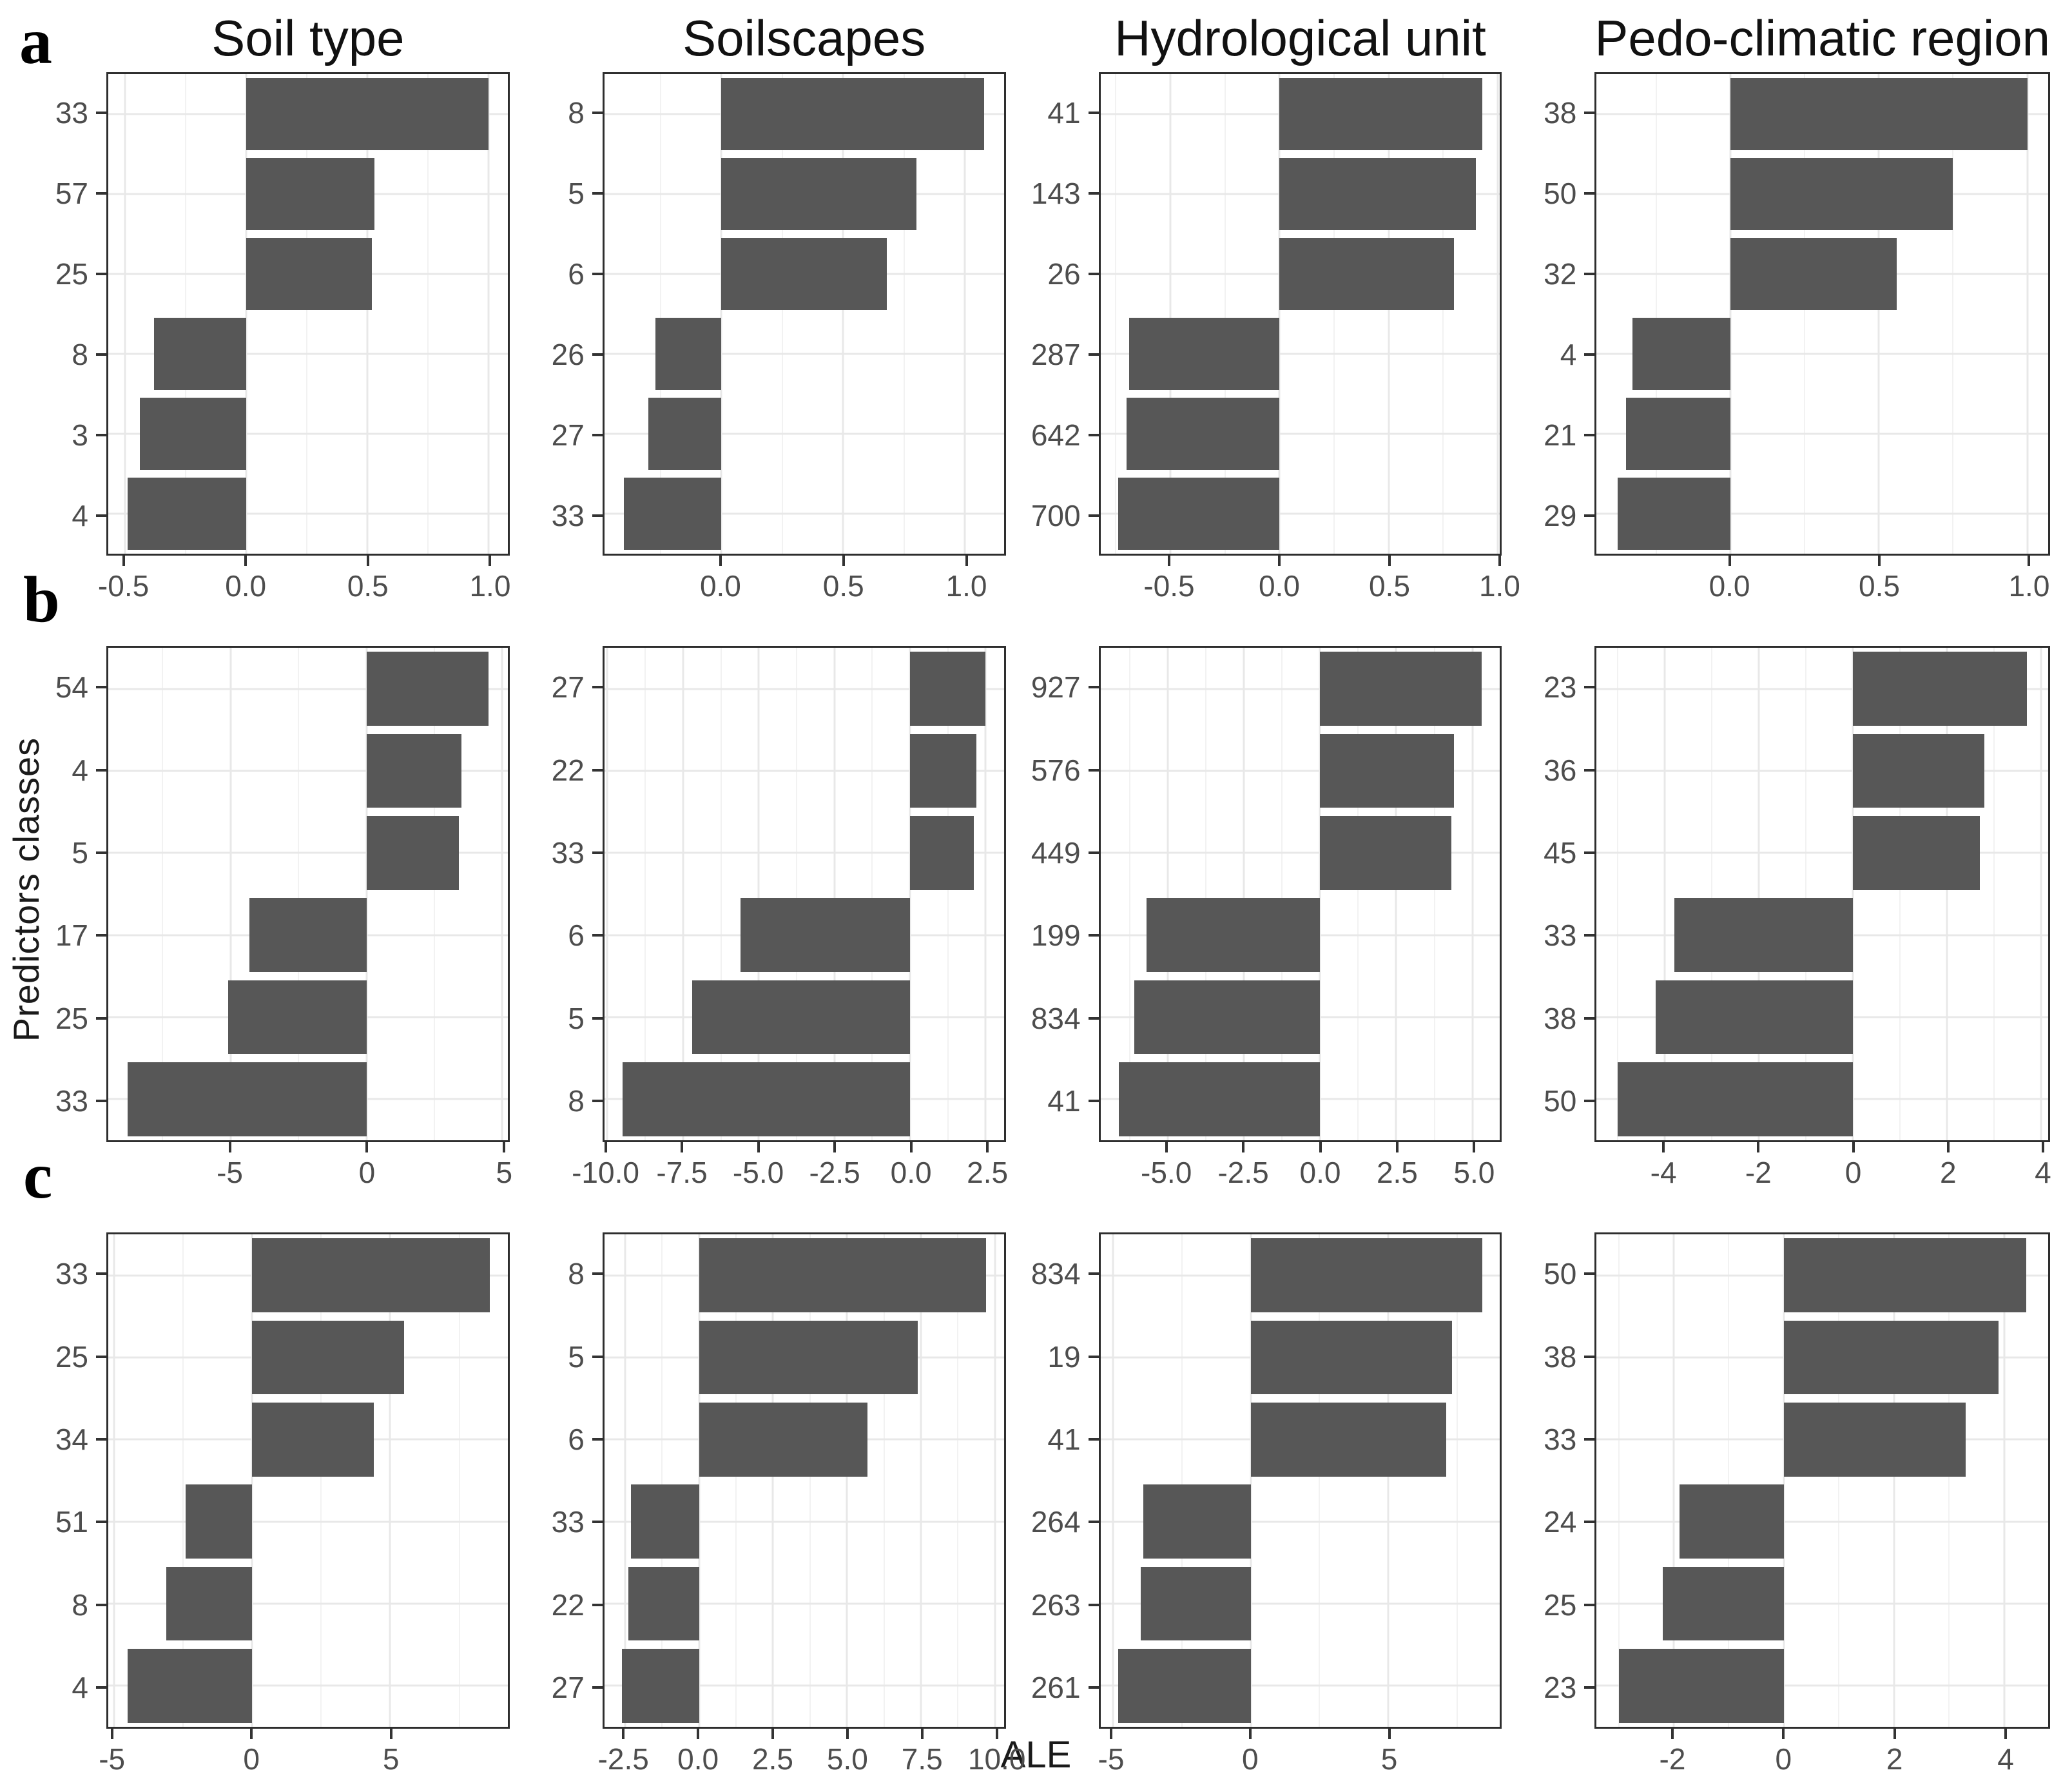 Image resolution: width=2072 pixels, height=1779 pixels. I want to click on x-tick-label: -2.5, so click(834, 1172).